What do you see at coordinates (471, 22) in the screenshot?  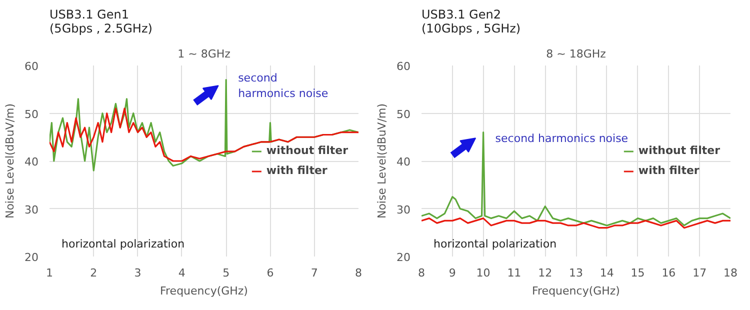 I see `chart-title: USB3.1 Gen2 (10Gbps , 5GHz)` at bounding box center [471, 22].